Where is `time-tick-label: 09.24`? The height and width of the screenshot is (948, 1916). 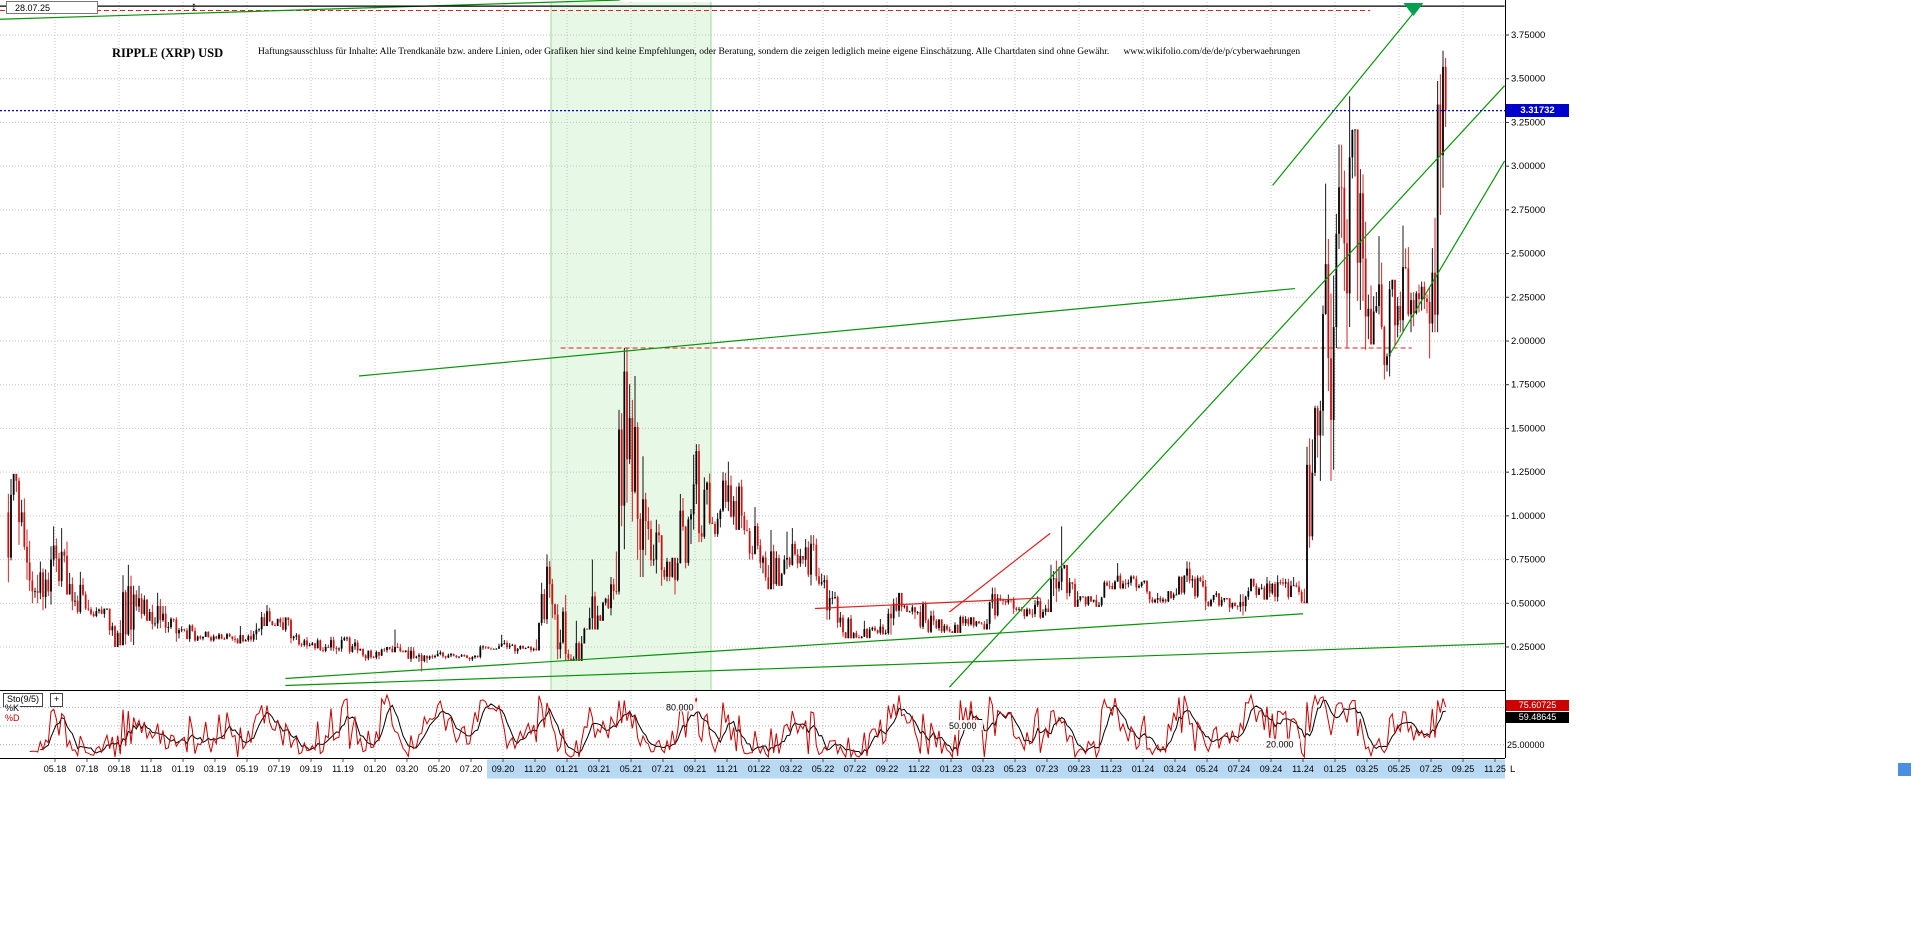
time-tick-label: 09.24 is located at coordinates (1271, 769).